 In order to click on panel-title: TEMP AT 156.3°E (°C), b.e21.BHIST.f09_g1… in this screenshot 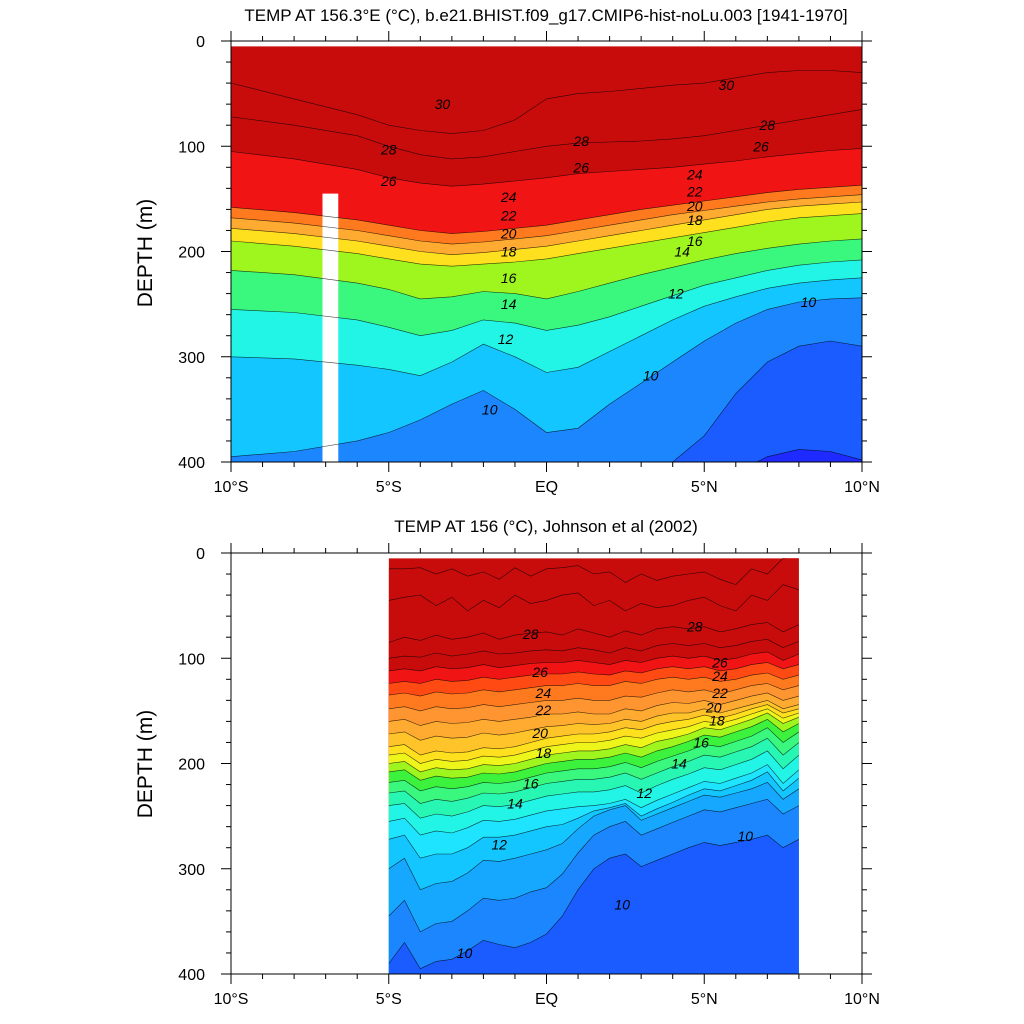, I will do `click(545, 15)`.